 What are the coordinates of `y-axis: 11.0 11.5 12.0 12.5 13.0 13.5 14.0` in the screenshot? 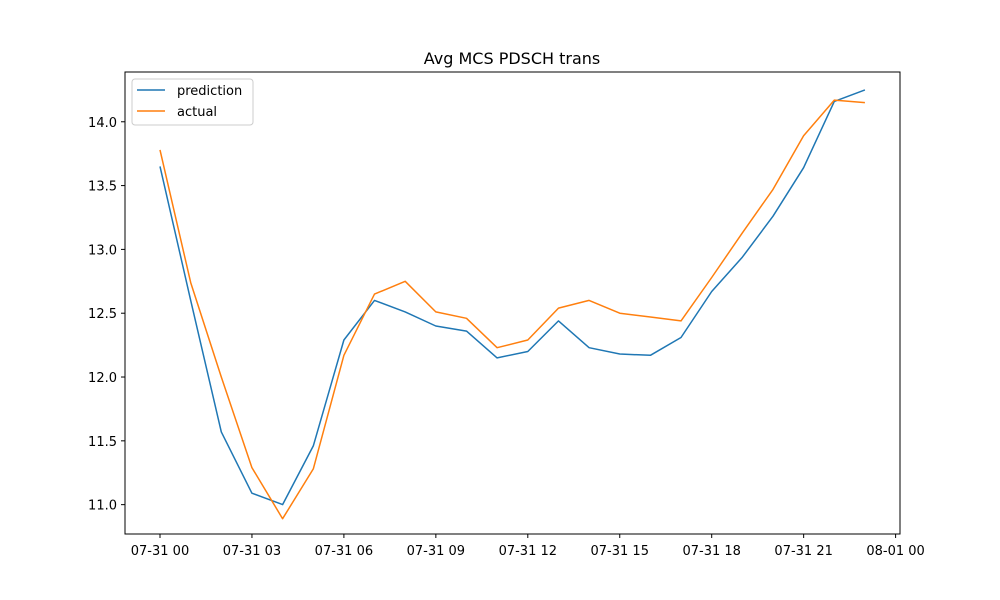 It's located at (106, 315).